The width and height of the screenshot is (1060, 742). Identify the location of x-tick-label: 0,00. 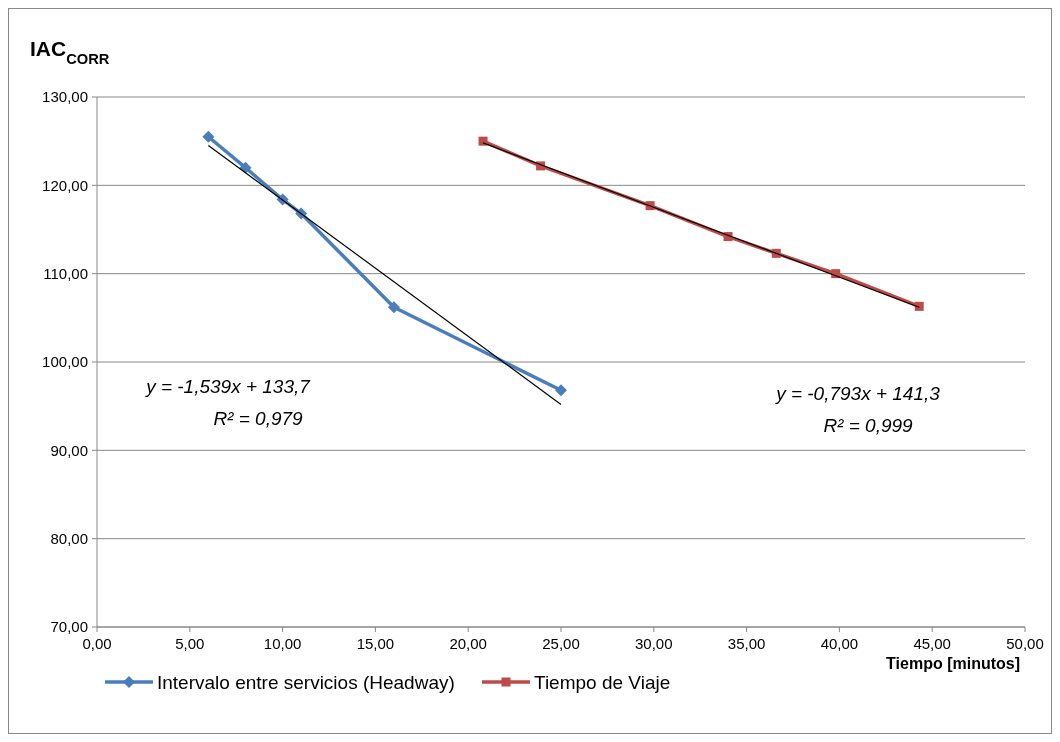
(97, 643).